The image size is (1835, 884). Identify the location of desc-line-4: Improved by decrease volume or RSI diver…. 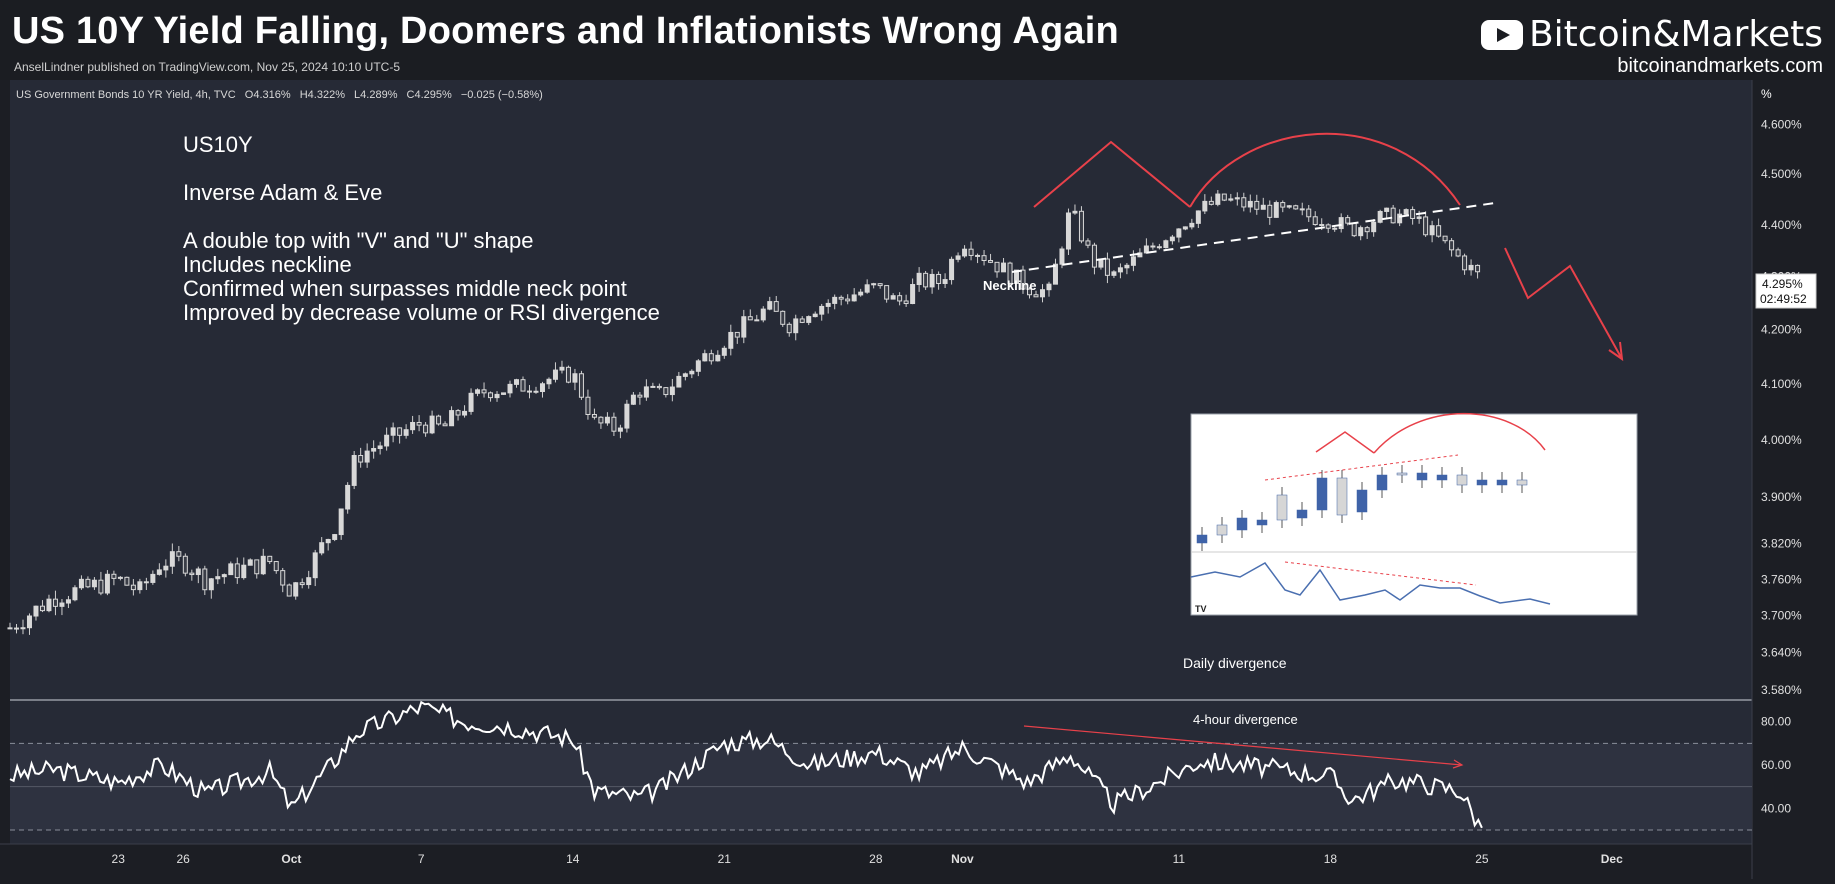
(421, 312).